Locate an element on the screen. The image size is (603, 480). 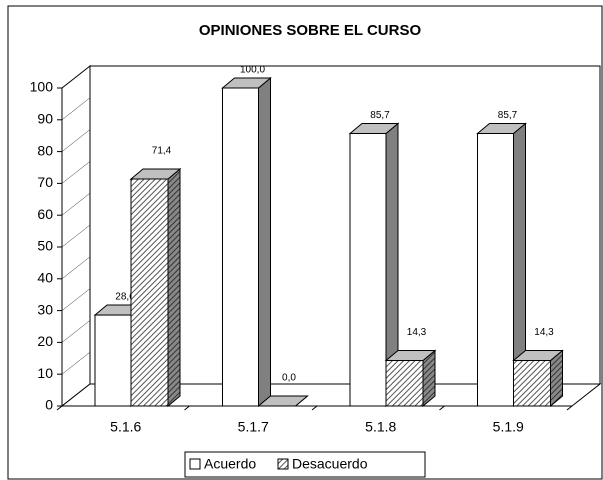
chart-title: OPINIONES SOBRE EL CURSO is located at coordinates (310, 30).